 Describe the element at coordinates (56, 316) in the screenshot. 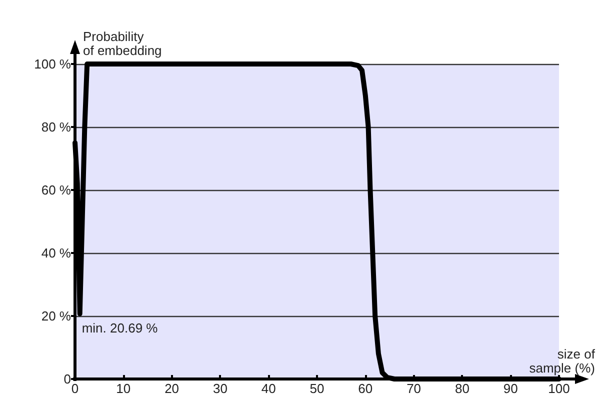

I see `y-tick-label: 20 %` at that location.